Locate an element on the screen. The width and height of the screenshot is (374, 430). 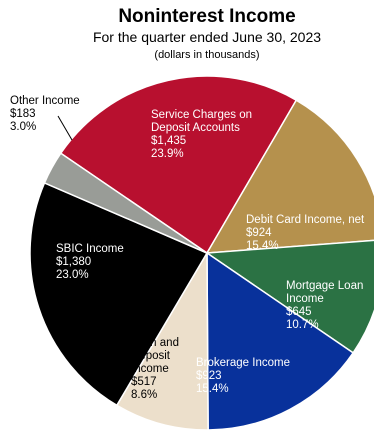
pie-slice-mortgage-loan-income is located at coordinates (289, 296).